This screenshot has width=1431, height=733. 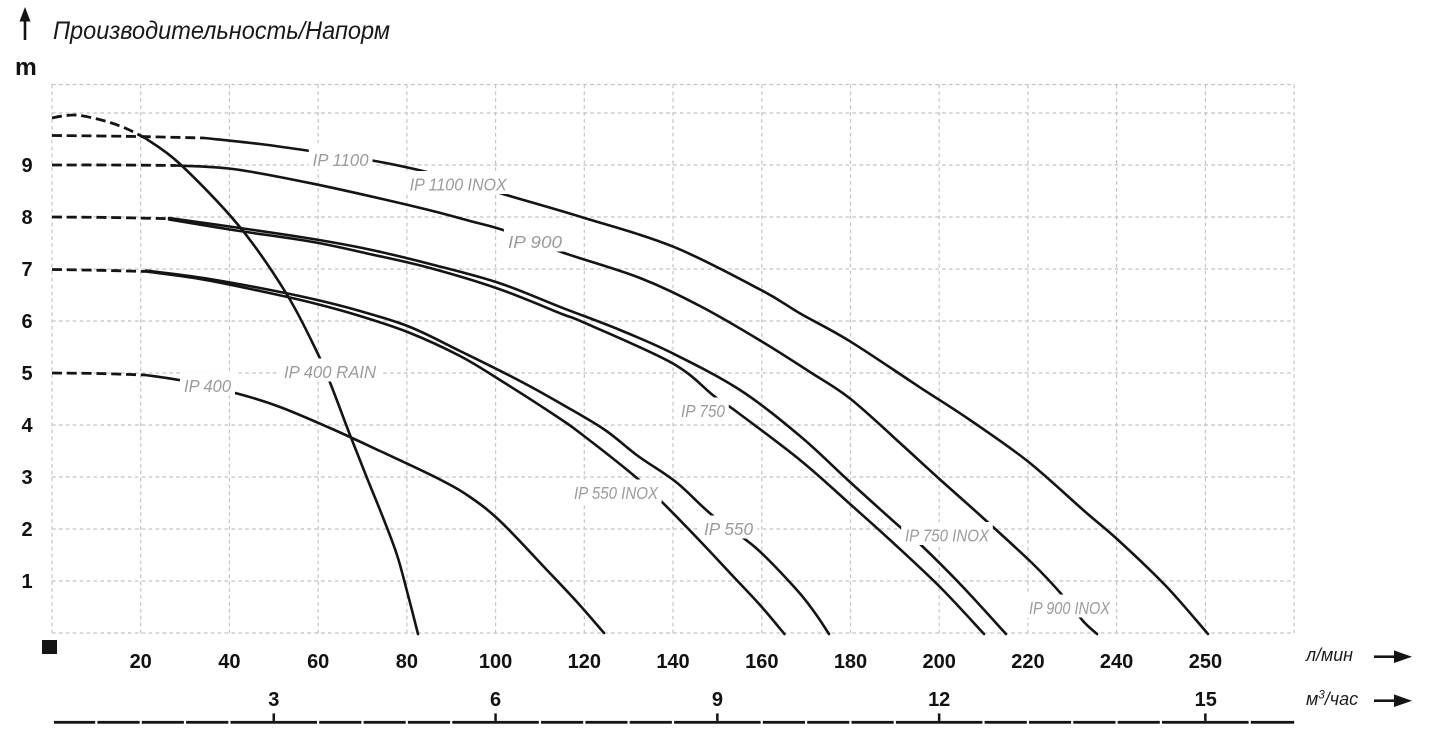 I want to click on svg-text: 200, so click(x=939, y=662).